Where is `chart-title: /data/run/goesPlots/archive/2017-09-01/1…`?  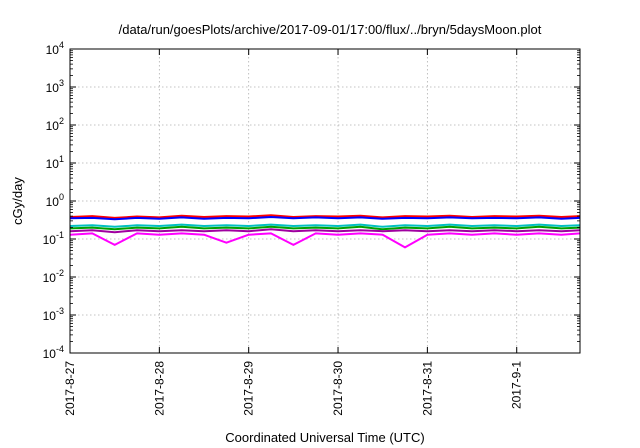 chart-title: /data/run/goesPlots/archive/2017-09-01/1… is located at coordinates (330, 29).